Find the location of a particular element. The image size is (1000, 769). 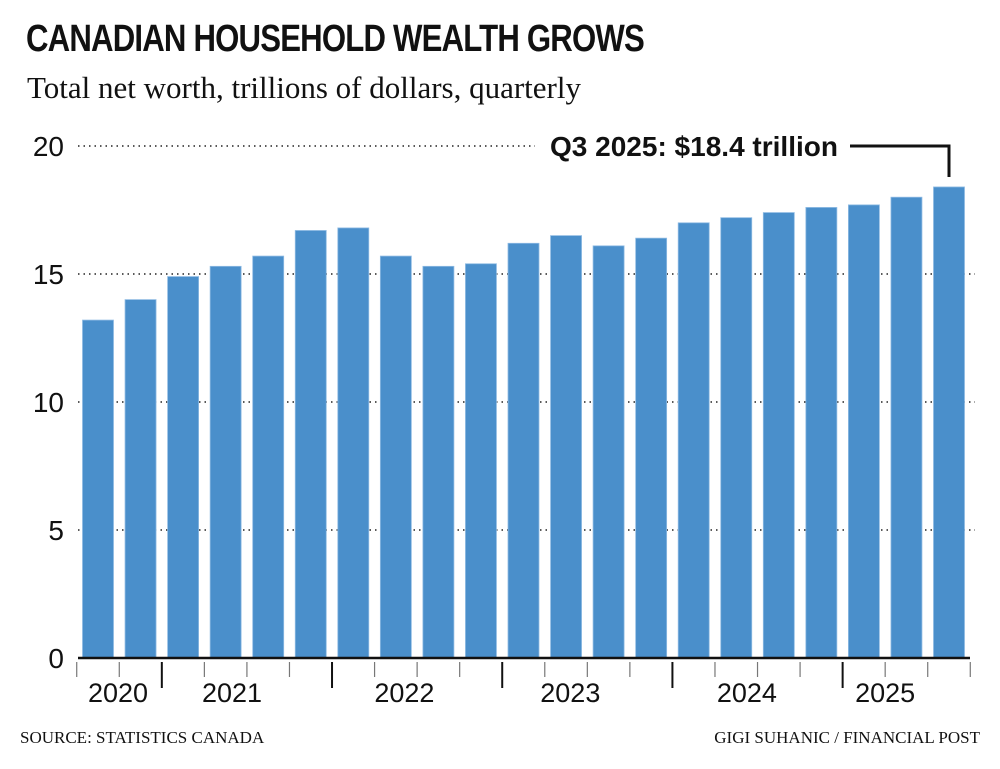

y-tick-label: 0 is located at coordinates (56, 658).